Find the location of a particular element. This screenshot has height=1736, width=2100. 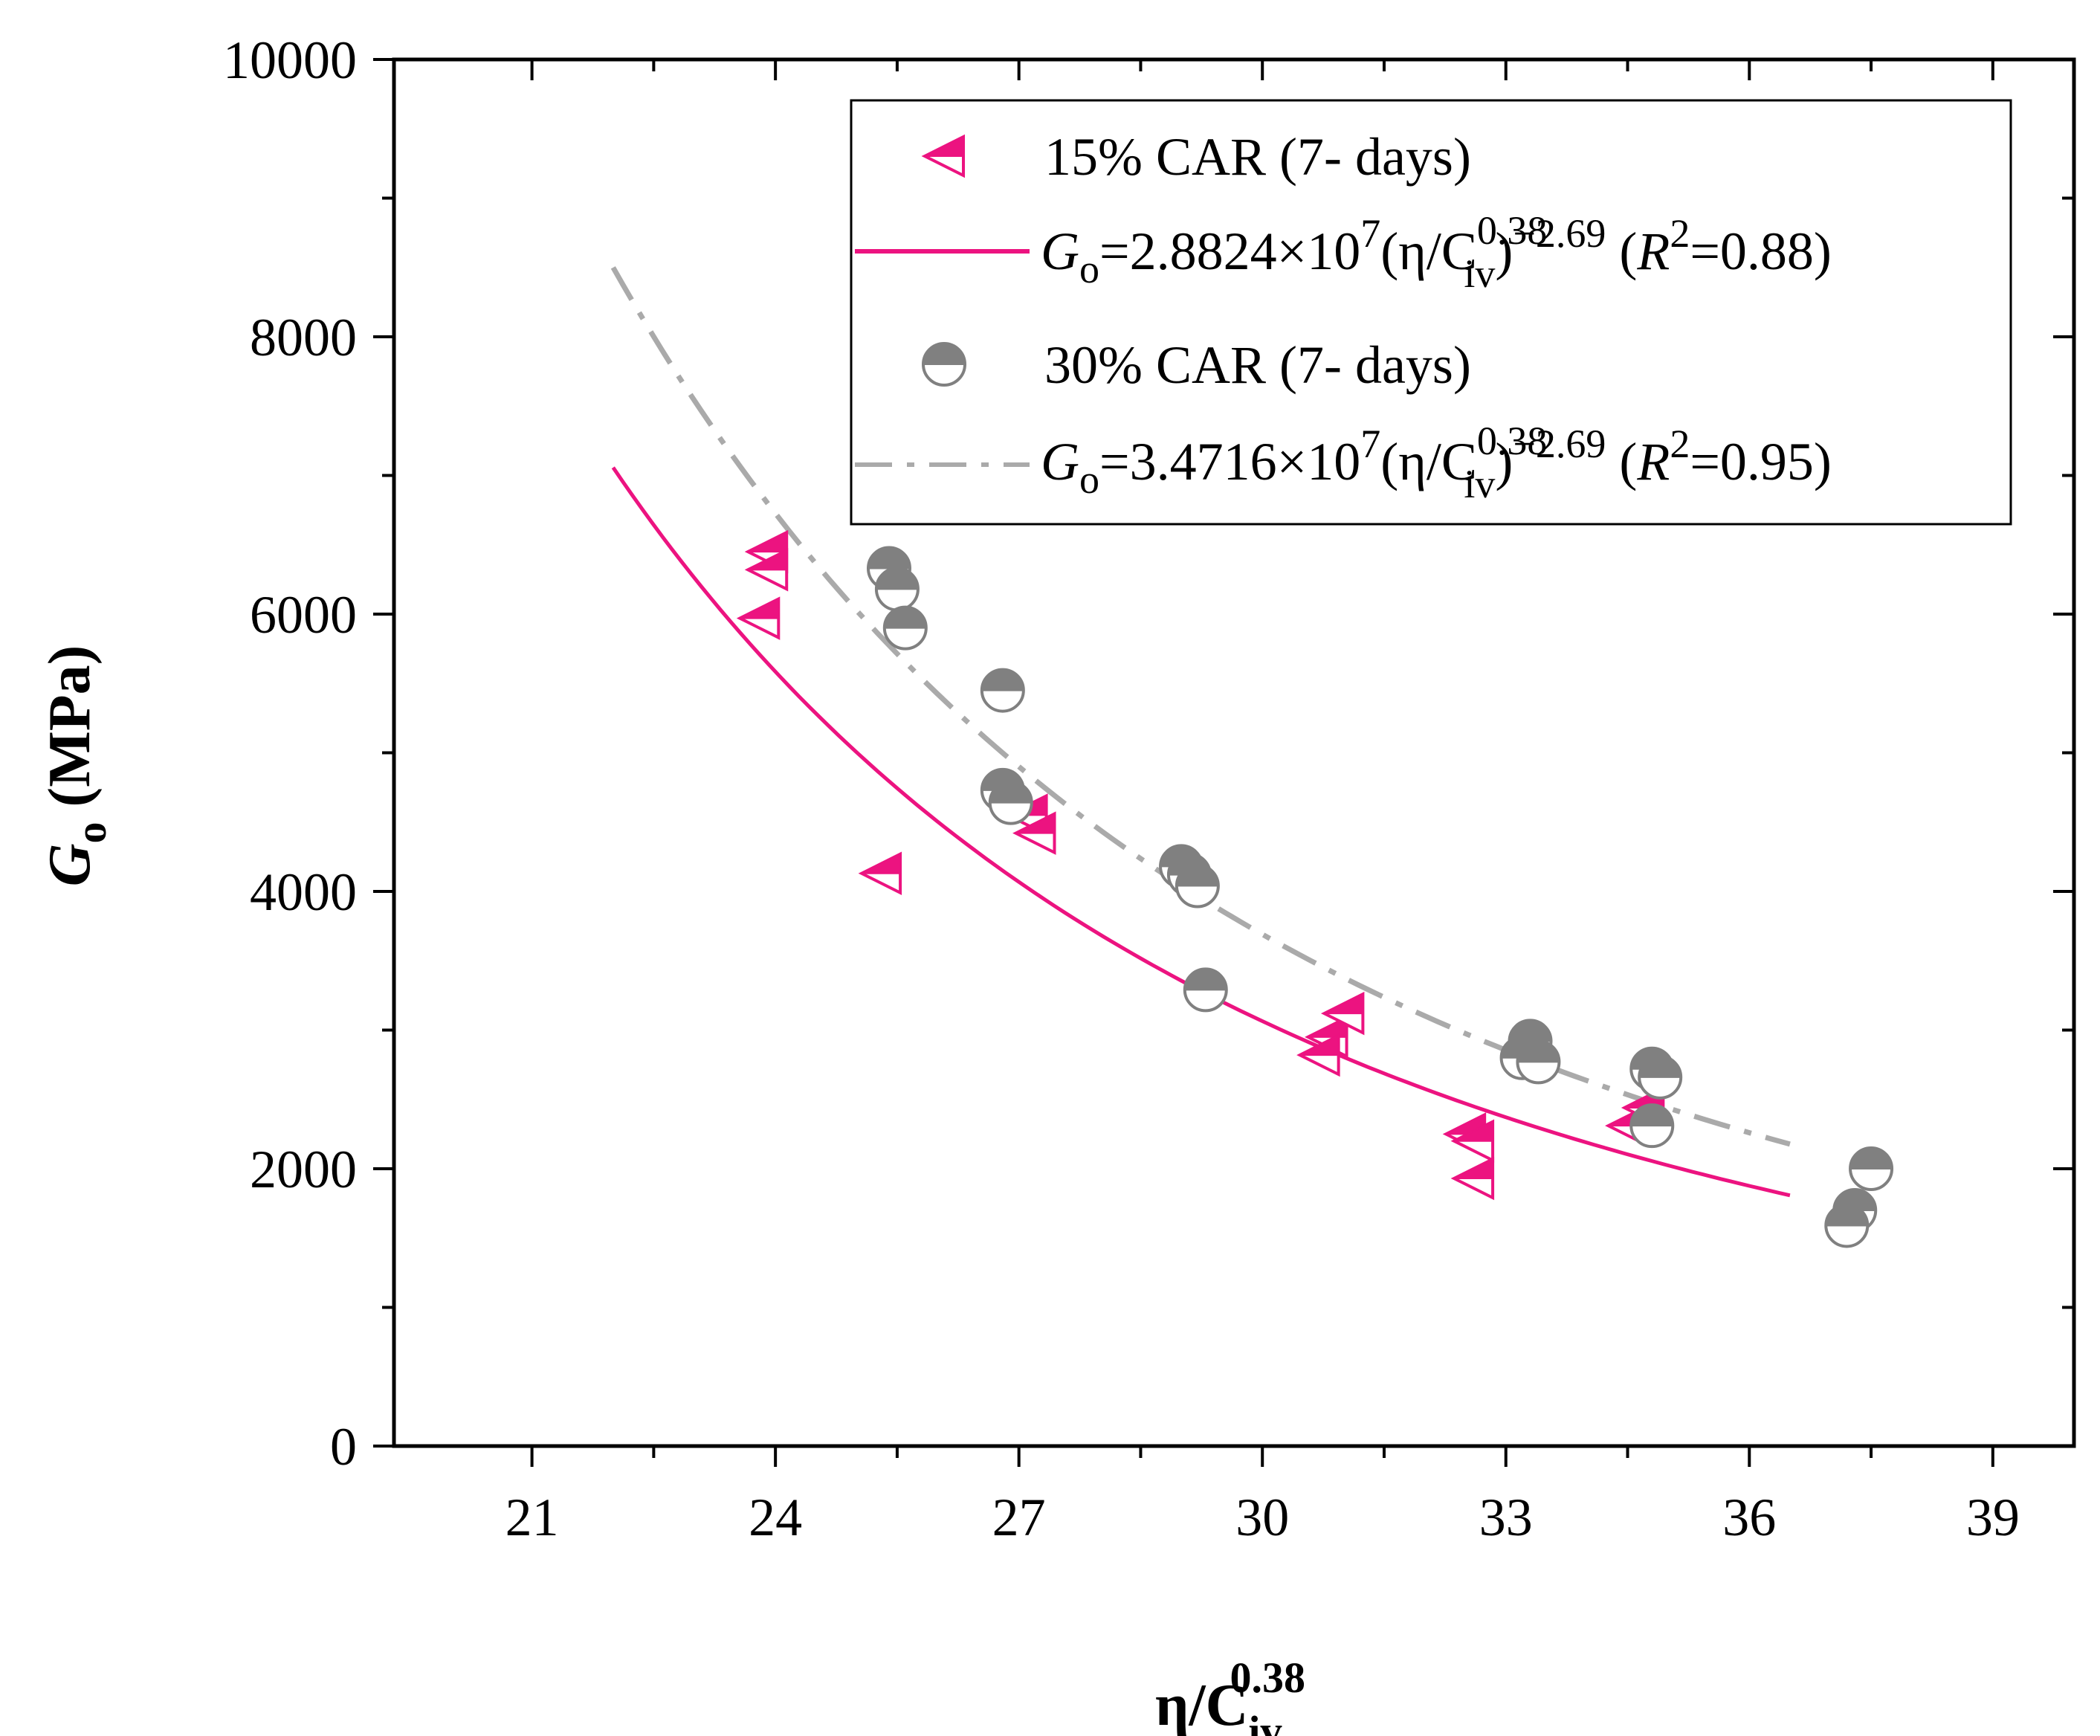

legend-equation-part: =0.88) is located at coordinates (1761, 251).